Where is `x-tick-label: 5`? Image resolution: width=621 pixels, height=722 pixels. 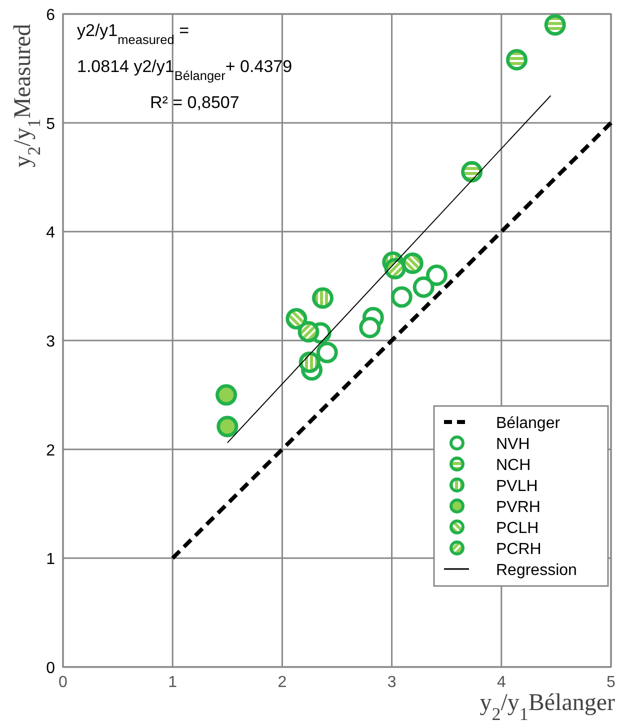
x-tick-label: 5 is located at coordinates (611, 682).